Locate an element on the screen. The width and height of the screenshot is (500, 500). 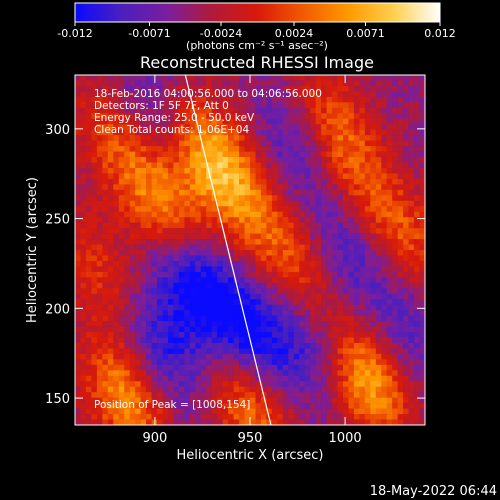
colorbar-tick-label: 0.0024 is located at coordinates (294, 33).